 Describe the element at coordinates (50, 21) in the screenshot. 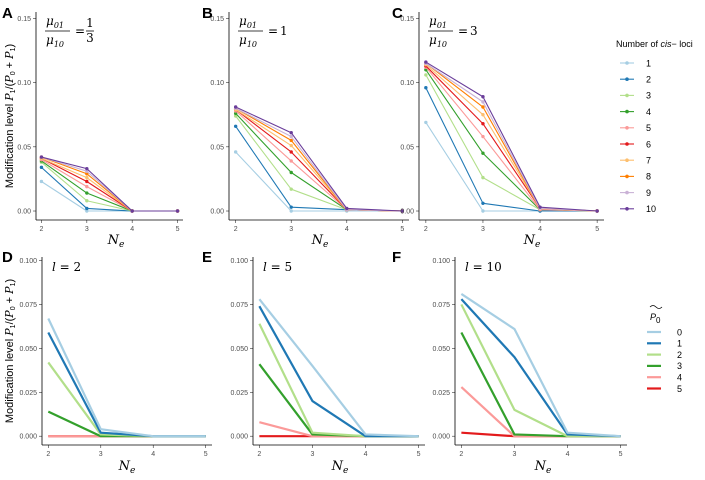

I see `ratio-symbol: μ` at that location.